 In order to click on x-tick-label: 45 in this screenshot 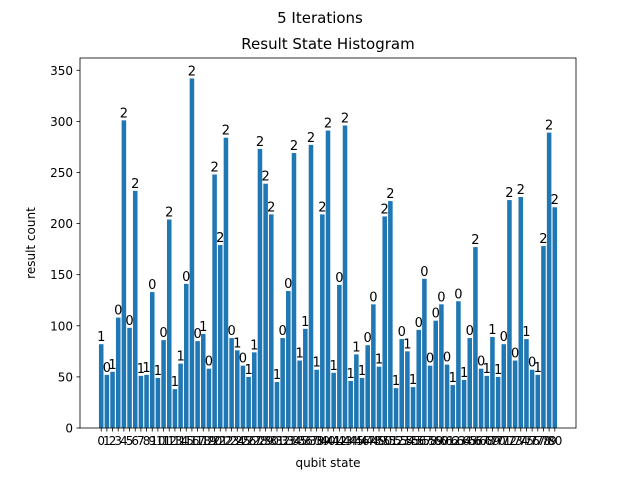, I will do `click(356, 441)`.